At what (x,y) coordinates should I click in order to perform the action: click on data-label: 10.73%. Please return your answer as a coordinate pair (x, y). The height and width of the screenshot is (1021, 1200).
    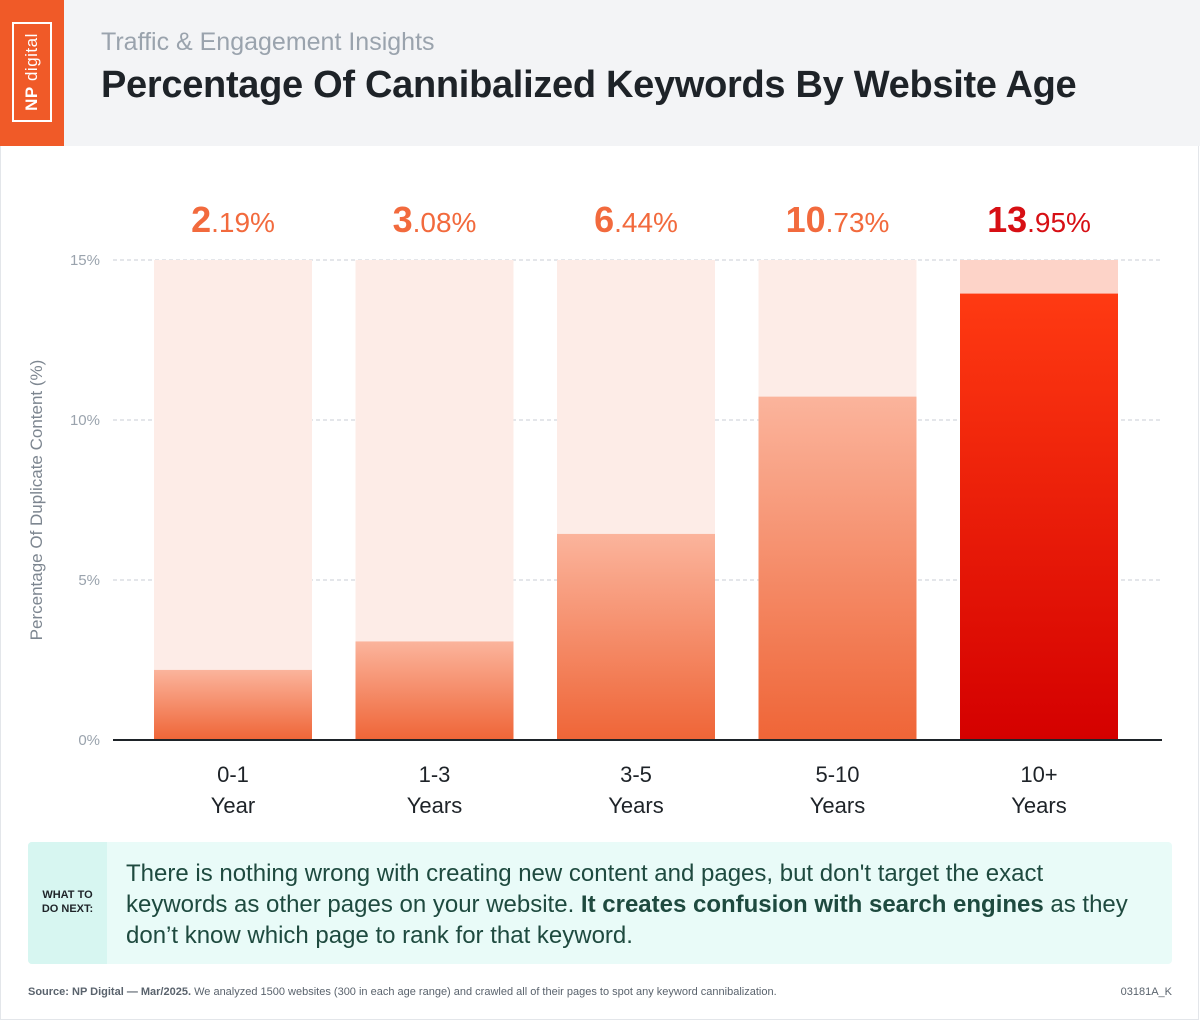
    Looking at the image, I should click on (838, 219).